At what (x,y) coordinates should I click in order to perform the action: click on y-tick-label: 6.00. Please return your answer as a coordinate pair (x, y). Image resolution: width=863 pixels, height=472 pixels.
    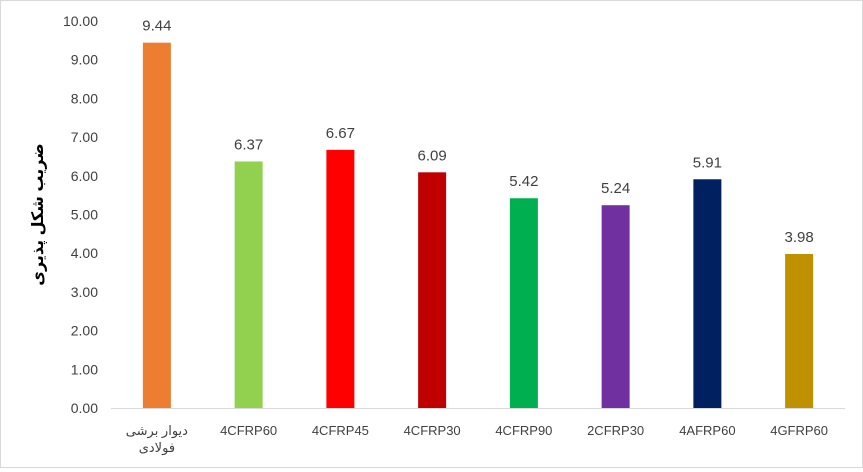
    Looking at the image, I should click on (84, 176).